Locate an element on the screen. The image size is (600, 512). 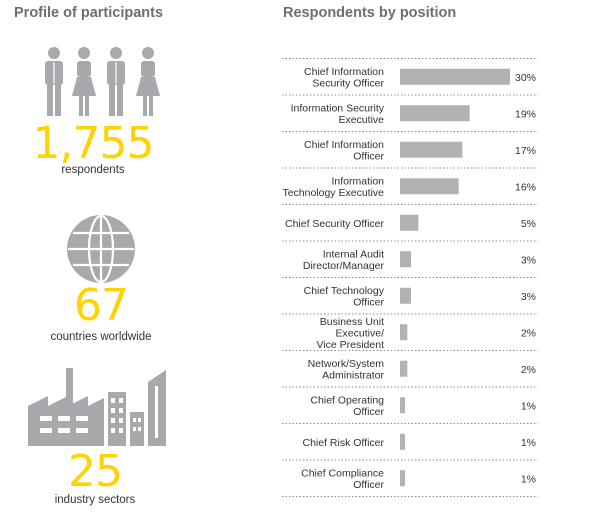
value-label: 19% is located at coordinates (525, 114).